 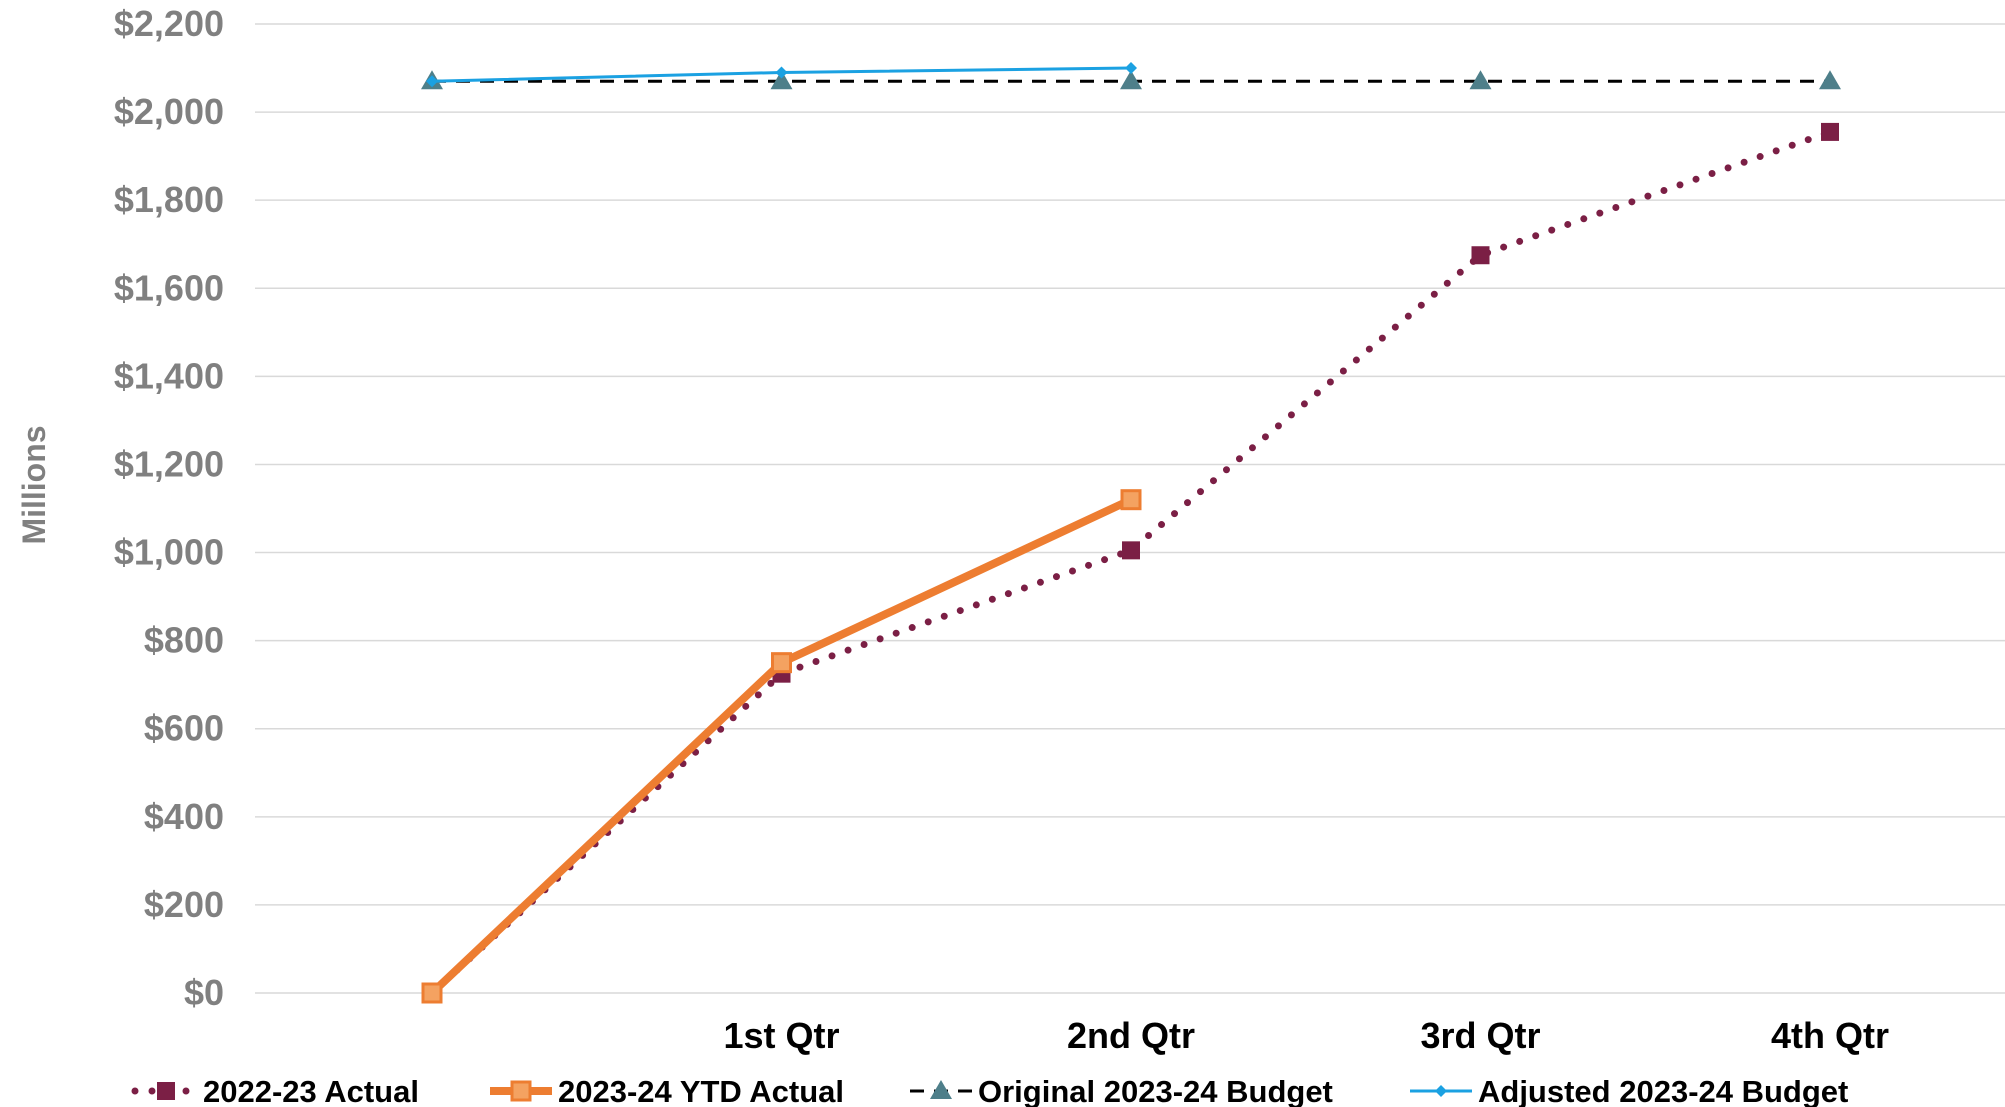 I want to click on y-tick-label: $1,800, so click(x=169, y=199).